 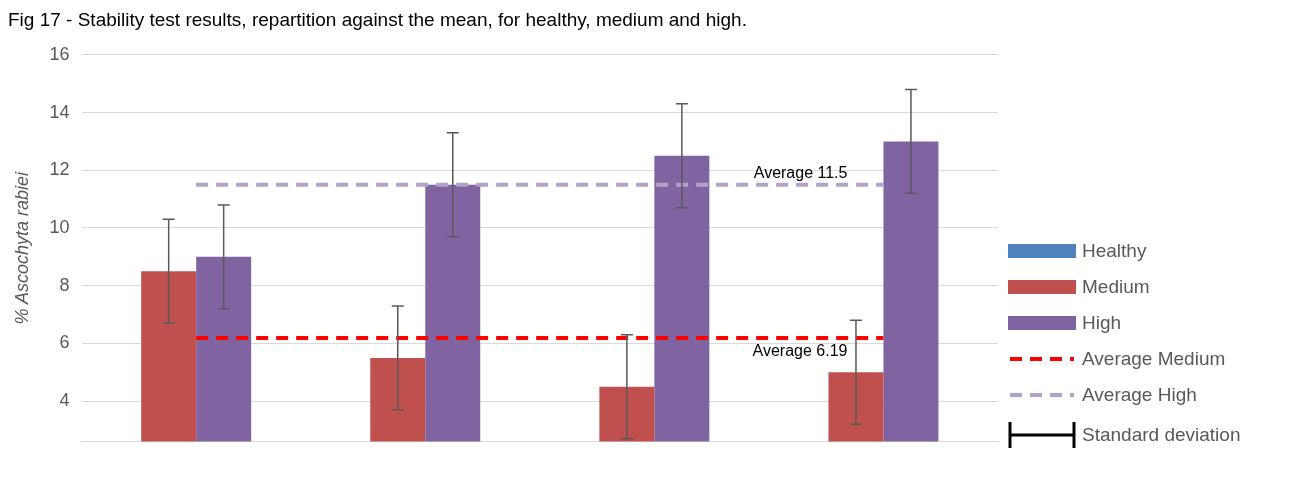 I want to click on text: Standard deviation, so click(x=1161, y=435).